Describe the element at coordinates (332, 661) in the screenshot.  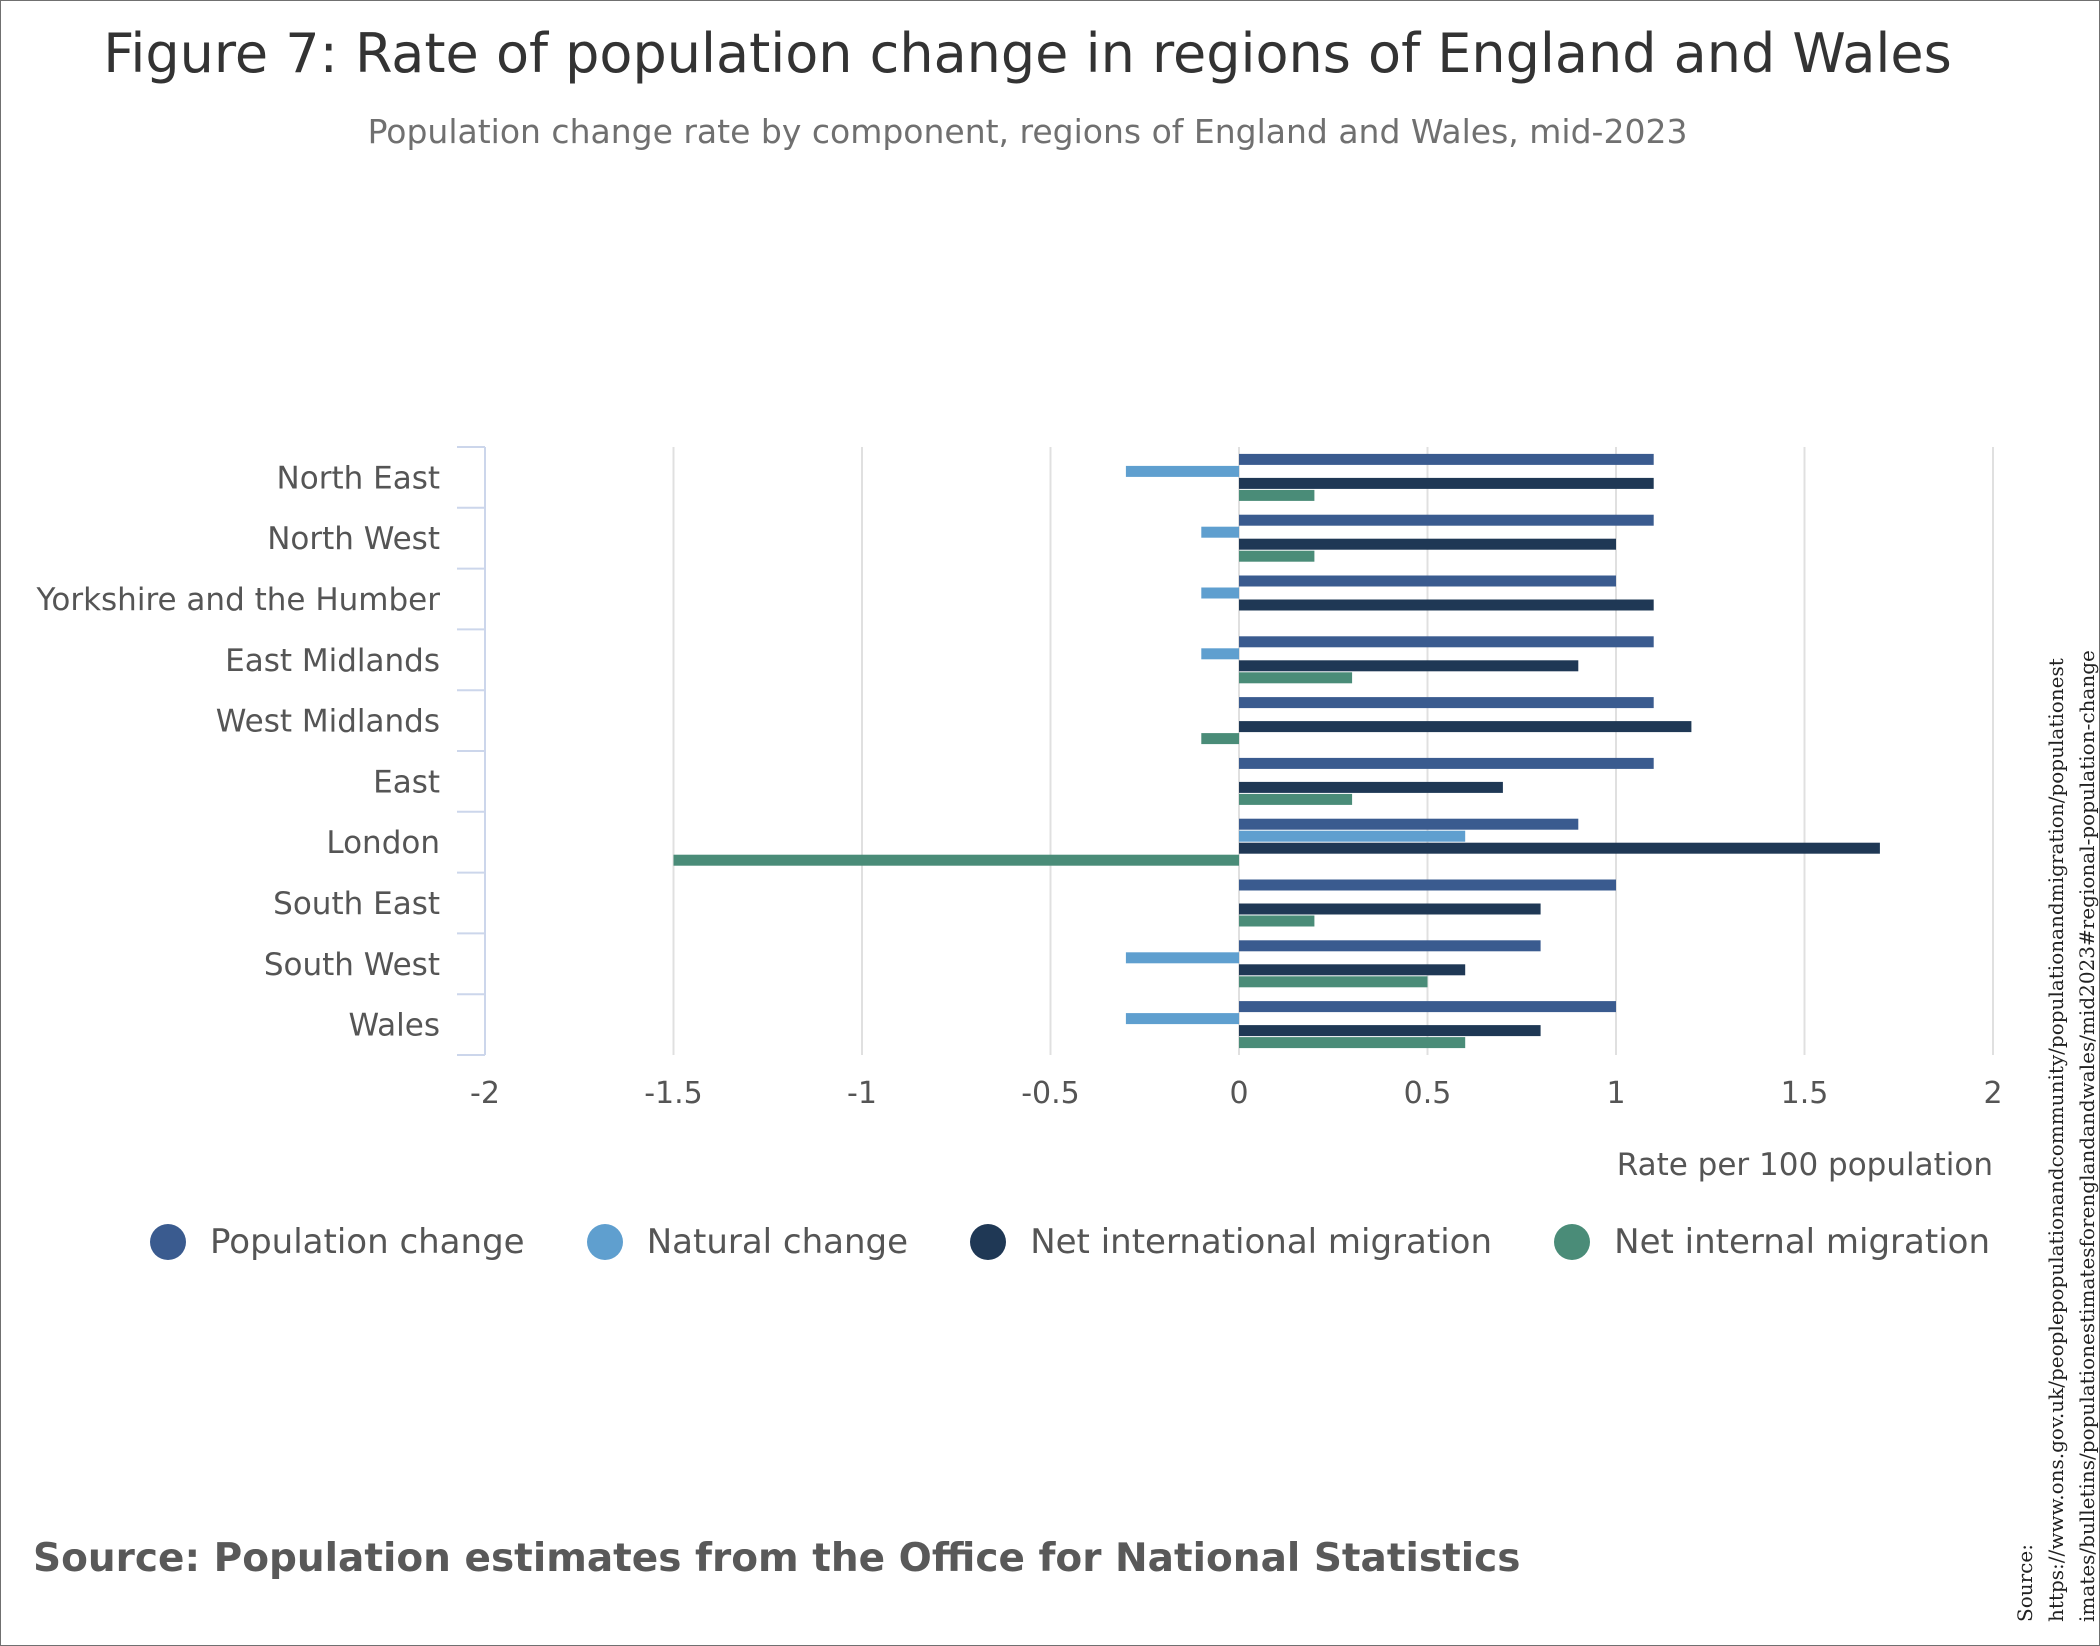
I see `category-label: East Midlands` at that location.